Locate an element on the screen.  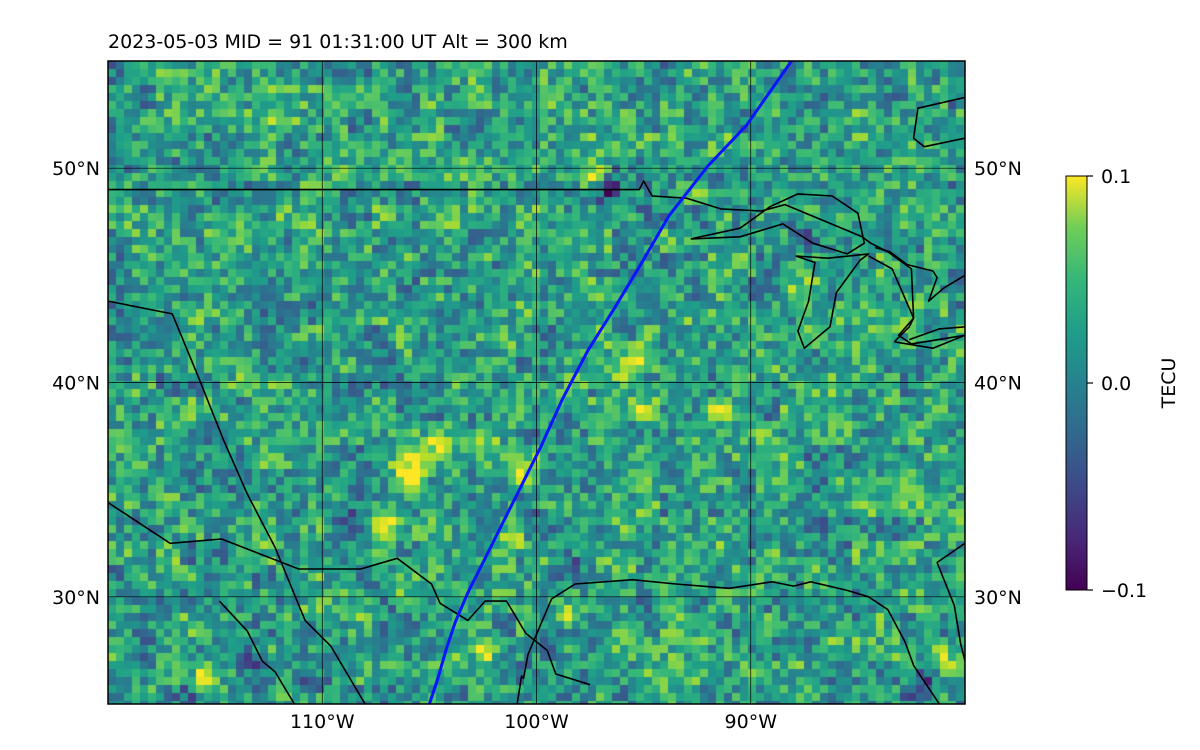
y-tick-label-left: 40°N is located at coordinates (76, 384).